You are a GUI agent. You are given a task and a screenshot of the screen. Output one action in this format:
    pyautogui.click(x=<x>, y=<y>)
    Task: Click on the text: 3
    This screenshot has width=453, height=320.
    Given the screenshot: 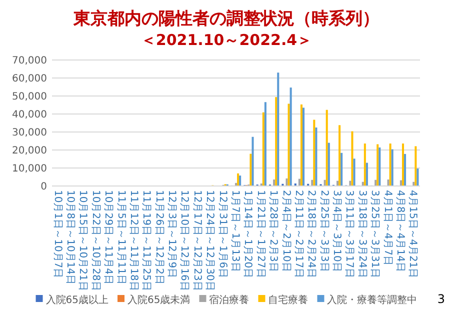 What is the action you would take?
    pyautogui.click(x=441, y=299)
    